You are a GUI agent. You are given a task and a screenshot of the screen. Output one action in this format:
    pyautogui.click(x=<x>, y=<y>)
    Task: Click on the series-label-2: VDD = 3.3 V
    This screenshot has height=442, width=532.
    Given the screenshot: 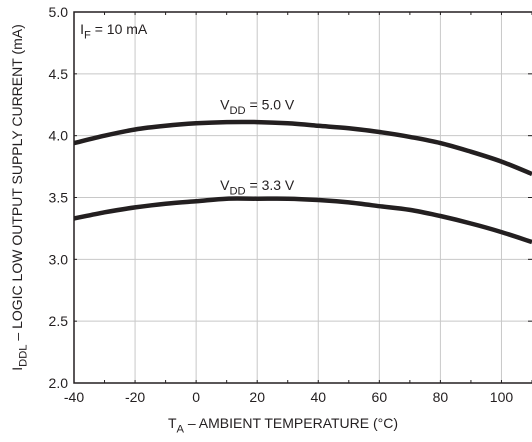 What is the action you would take?
    pyautogui.click(x=257, y=187)
    